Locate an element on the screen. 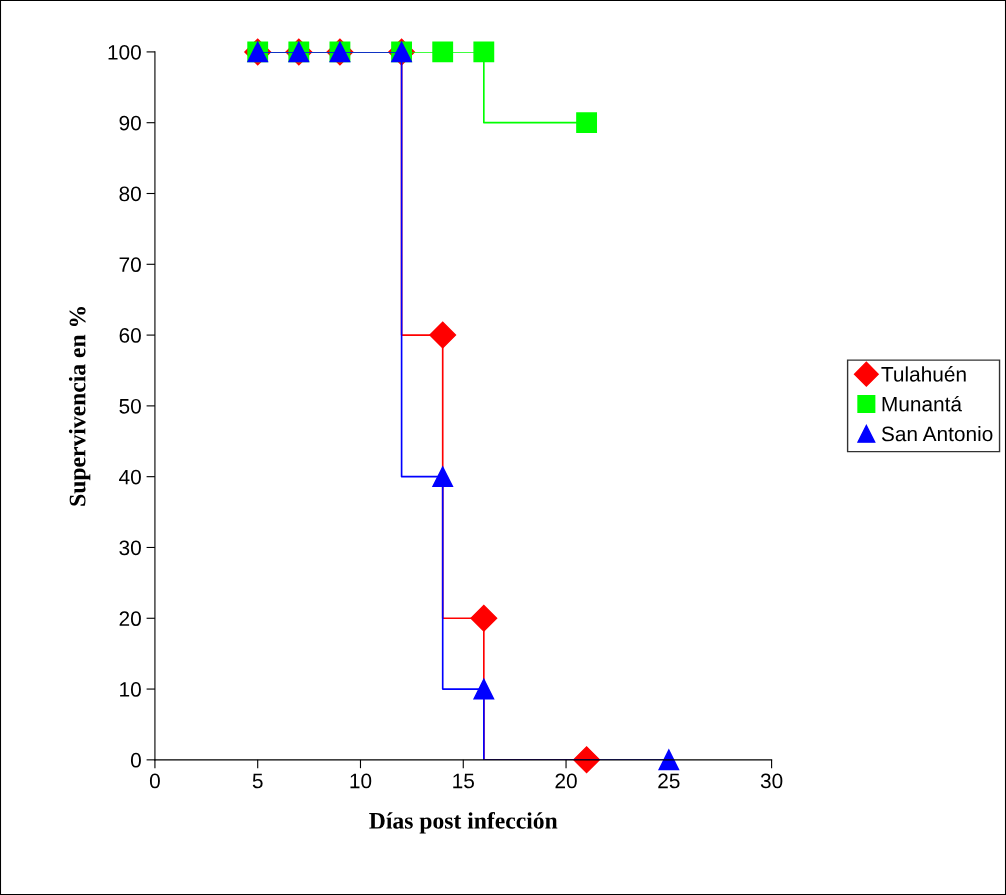 Image resolution: width=1006 pixels, height=895 pixels. y-tick-label: 20 is located at coordinates (130, 619).